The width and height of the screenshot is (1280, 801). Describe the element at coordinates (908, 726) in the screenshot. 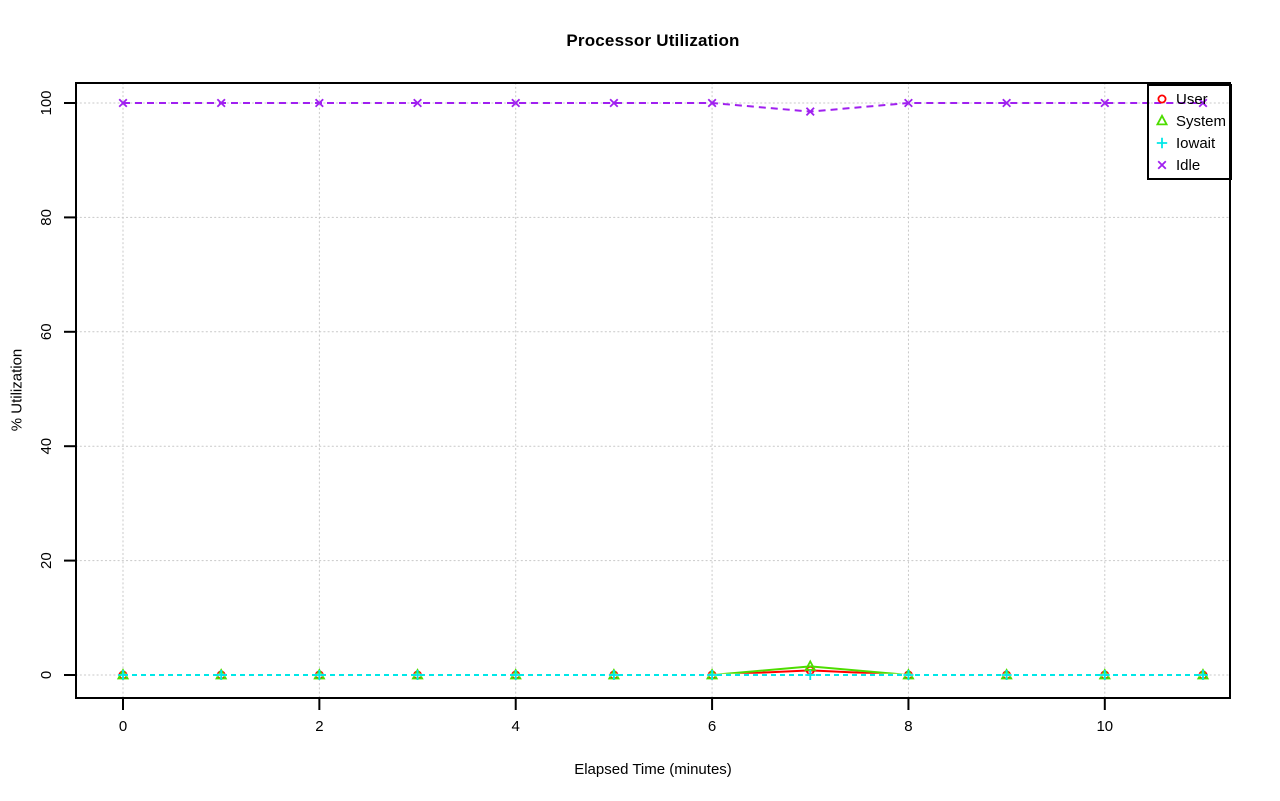

I see `x-tick-label: 8` at that location.